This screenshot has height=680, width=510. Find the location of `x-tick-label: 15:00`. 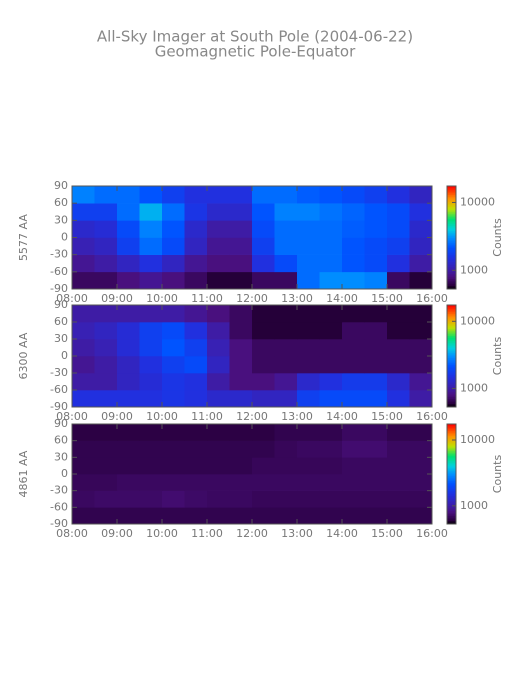

x-tick-label: 15:00 is located at coordinates (387, 416).